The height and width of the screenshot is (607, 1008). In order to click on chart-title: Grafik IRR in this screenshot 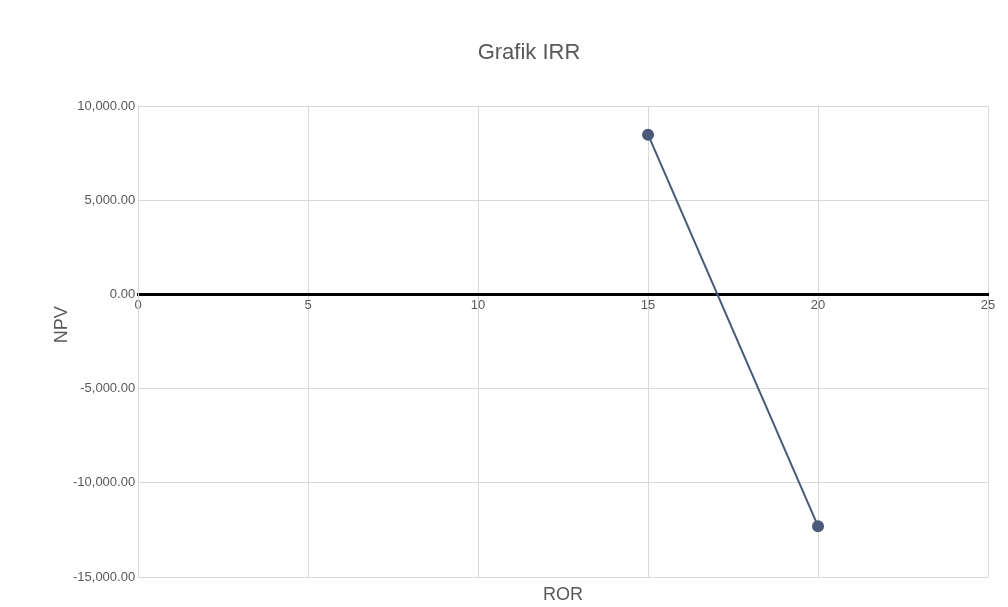, I will do `click(529, 52)`.